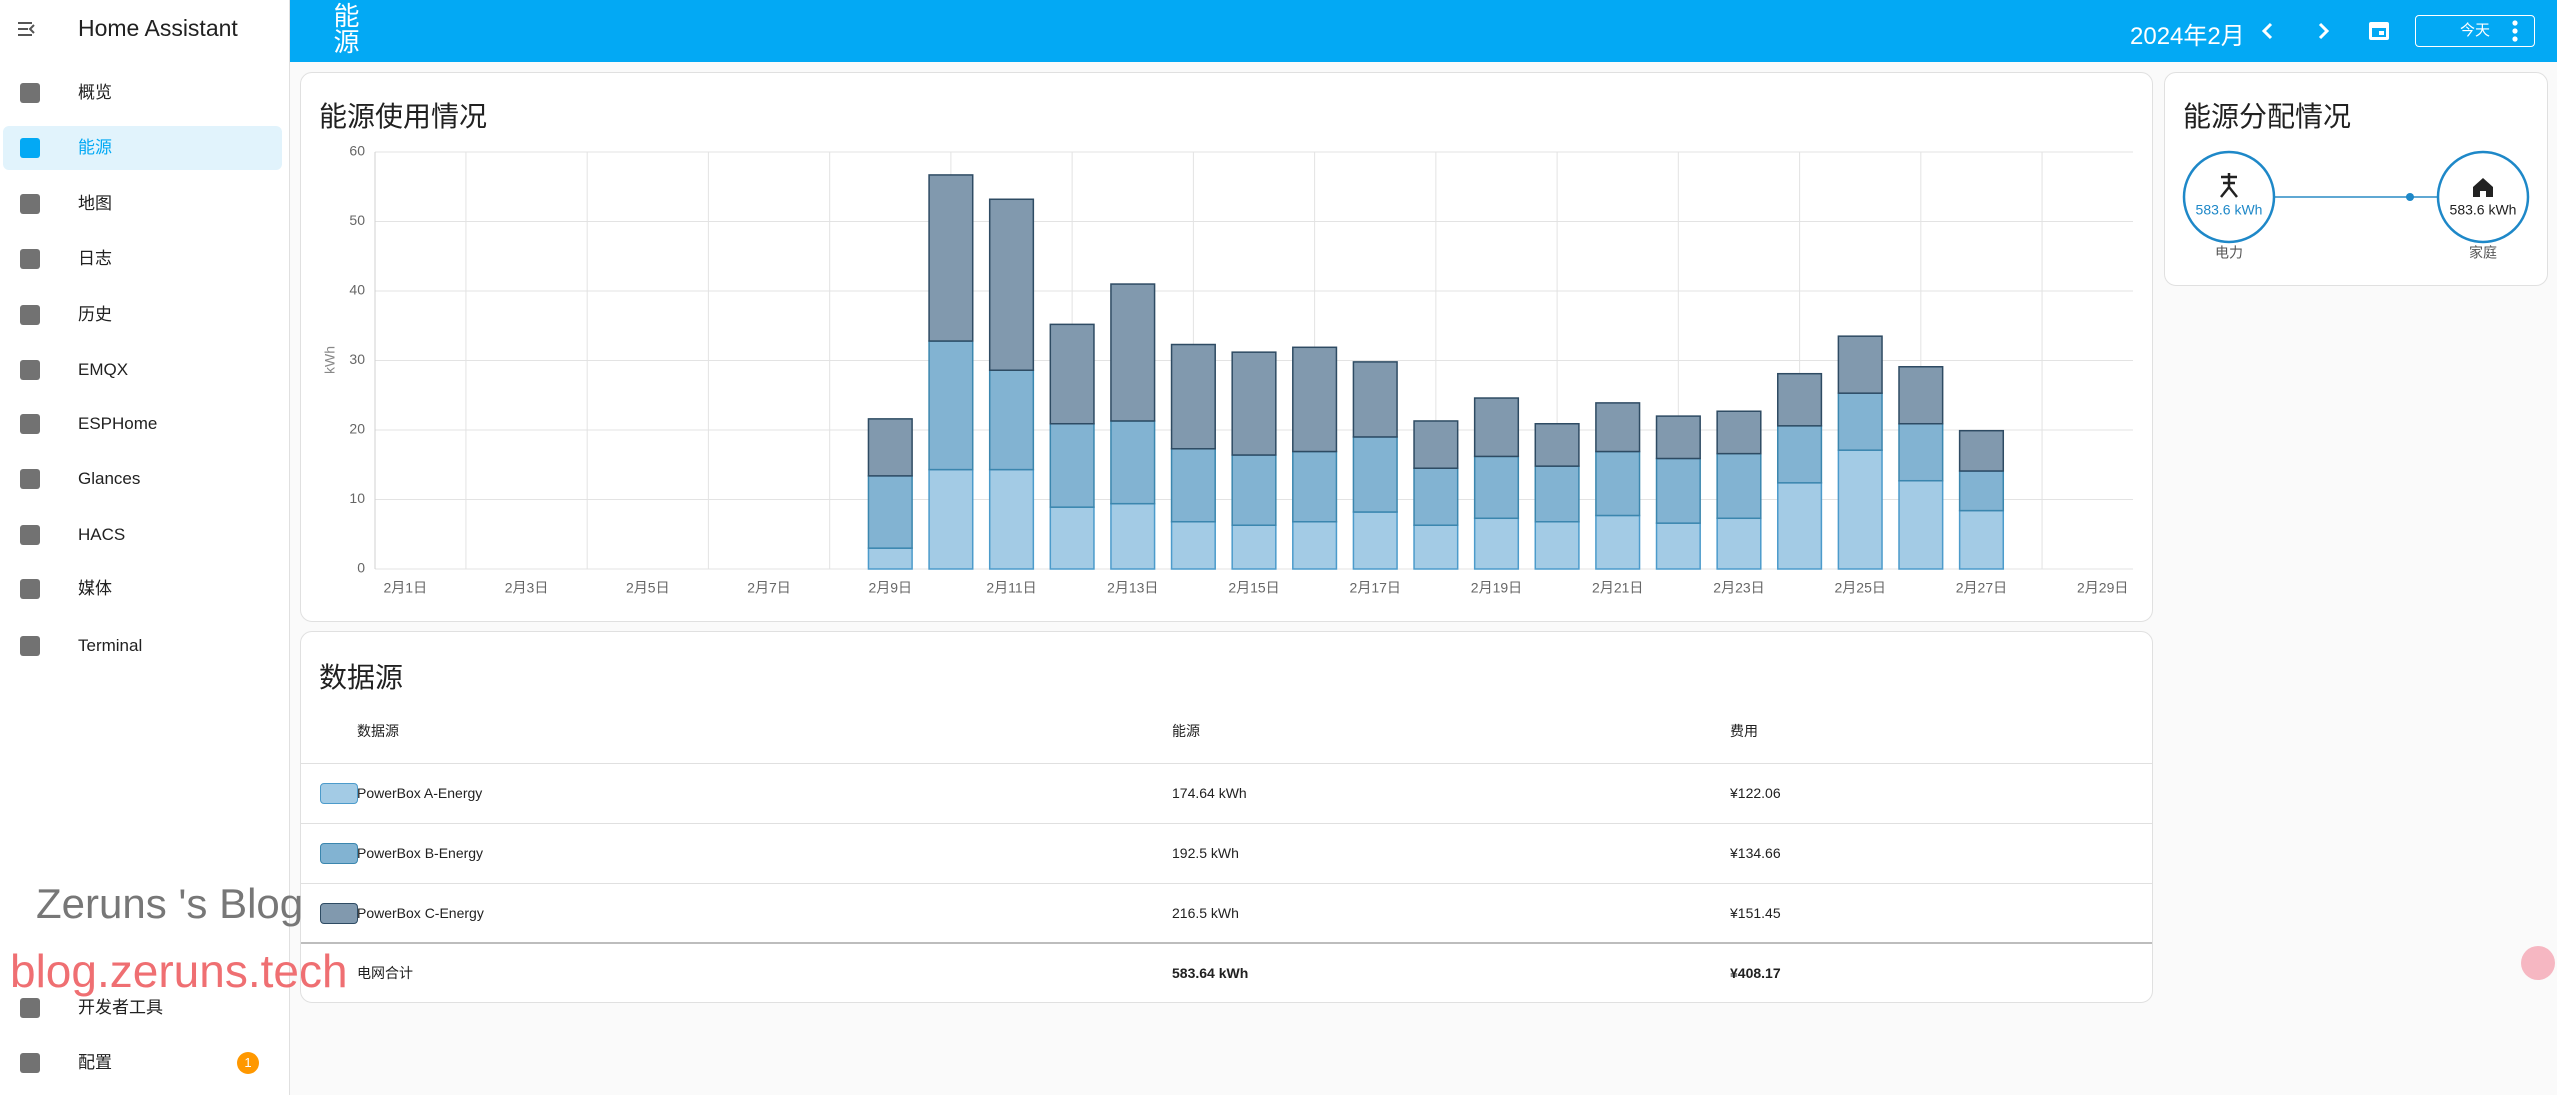 The height and width of the screenshot is (1095, 2557). Describe the element at coordinates (403, 116) in the screenshot. I see `card-title: 能源使用情况` at that location.